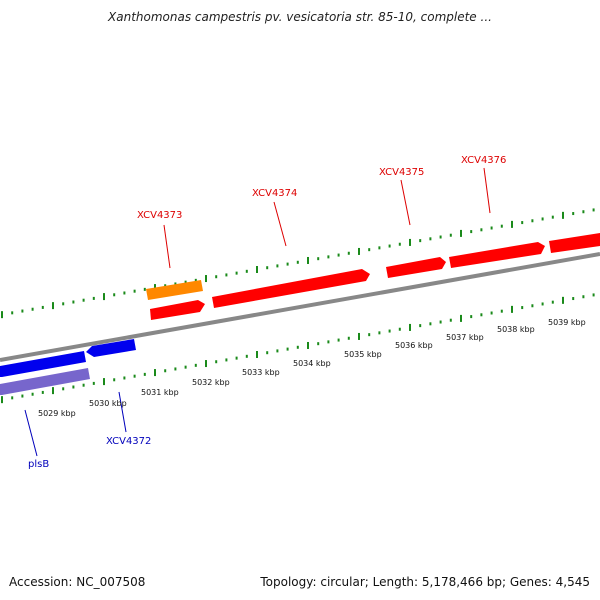 The image size is (600, 600). Describe the element at coordinates (401, 172) in the screenshot. I see `gene-label-XCV4375: XCV4375` at that location.